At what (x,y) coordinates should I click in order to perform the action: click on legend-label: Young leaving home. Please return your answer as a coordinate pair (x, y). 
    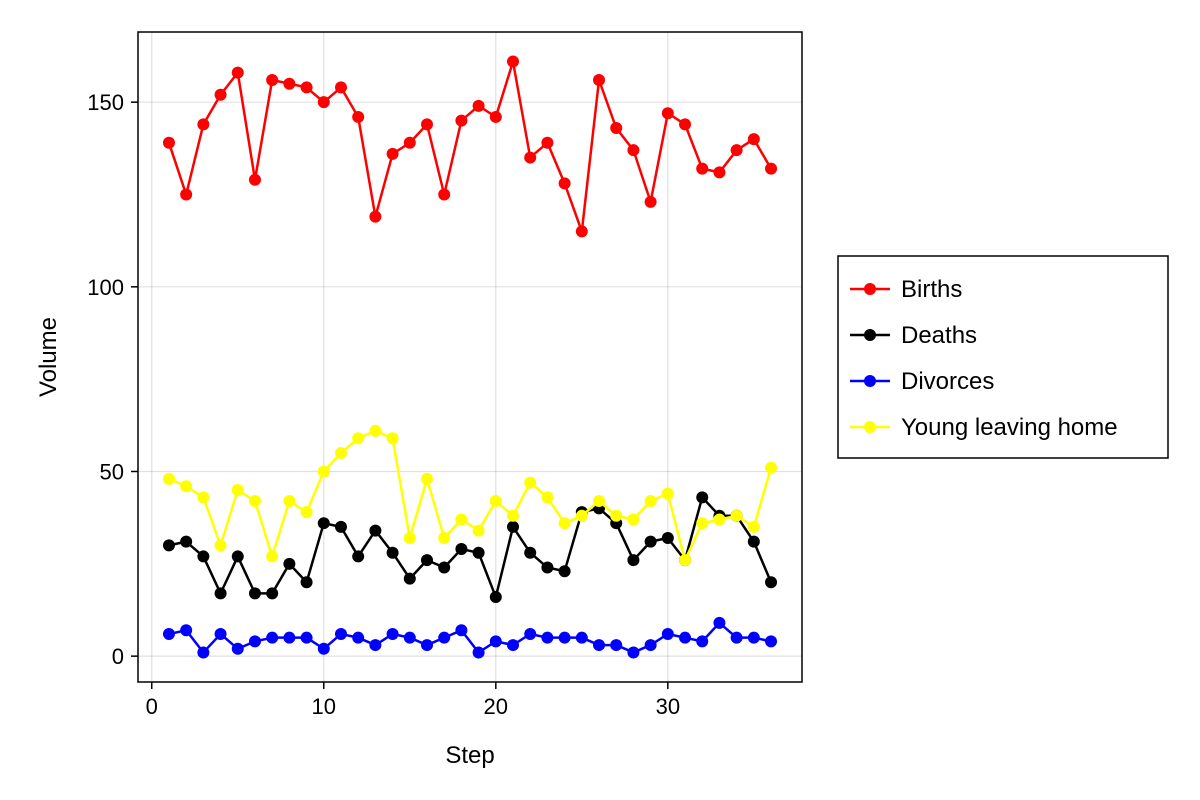
    Looking at the image, I should click on (1009, 427).